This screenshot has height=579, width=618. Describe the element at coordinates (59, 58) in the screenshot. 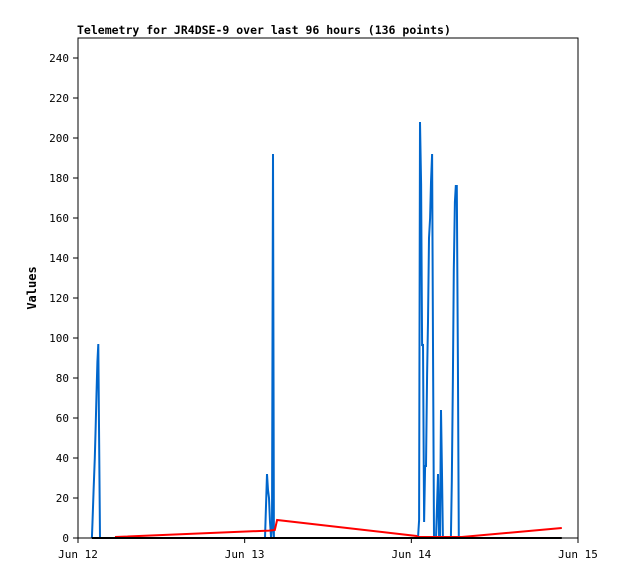

I see `y-tick-label: 240` at that location.